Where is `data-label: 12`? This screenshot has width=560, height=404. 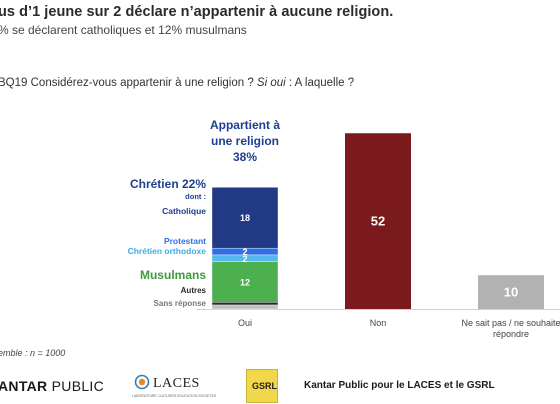
data-label: 12 is located at coordinates (245, 282).